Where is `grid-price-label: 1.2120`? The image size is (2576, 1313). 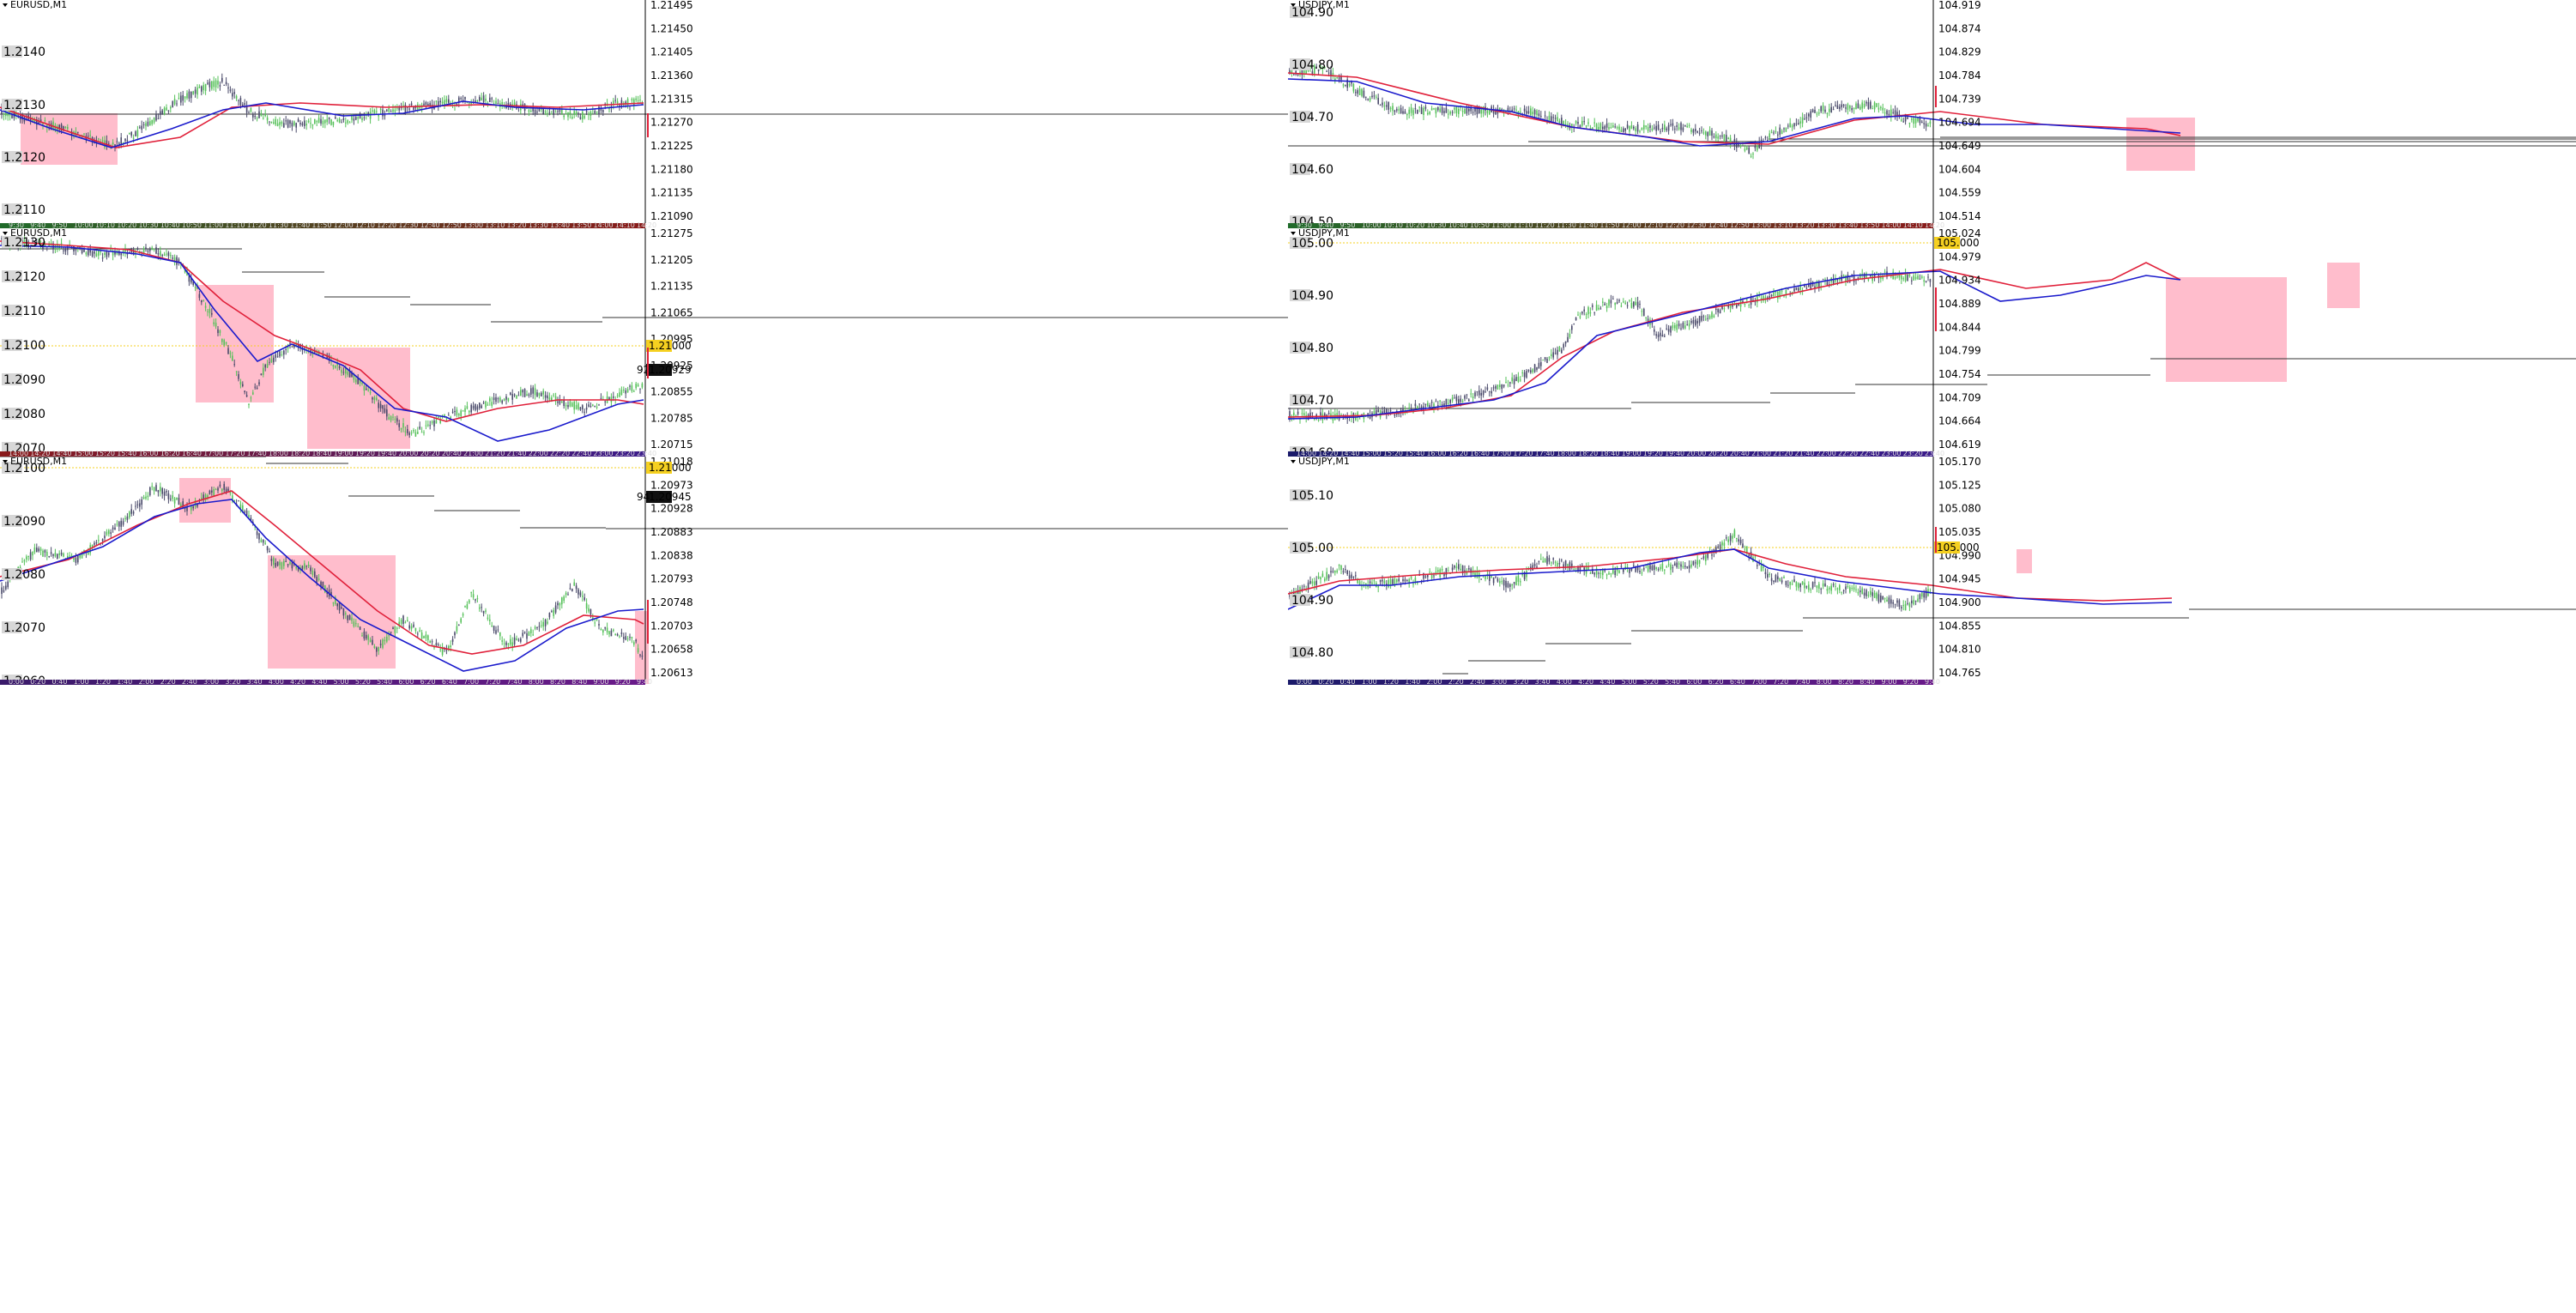
grid-price-label: 1.2120 is located at coordinates (23, 277).